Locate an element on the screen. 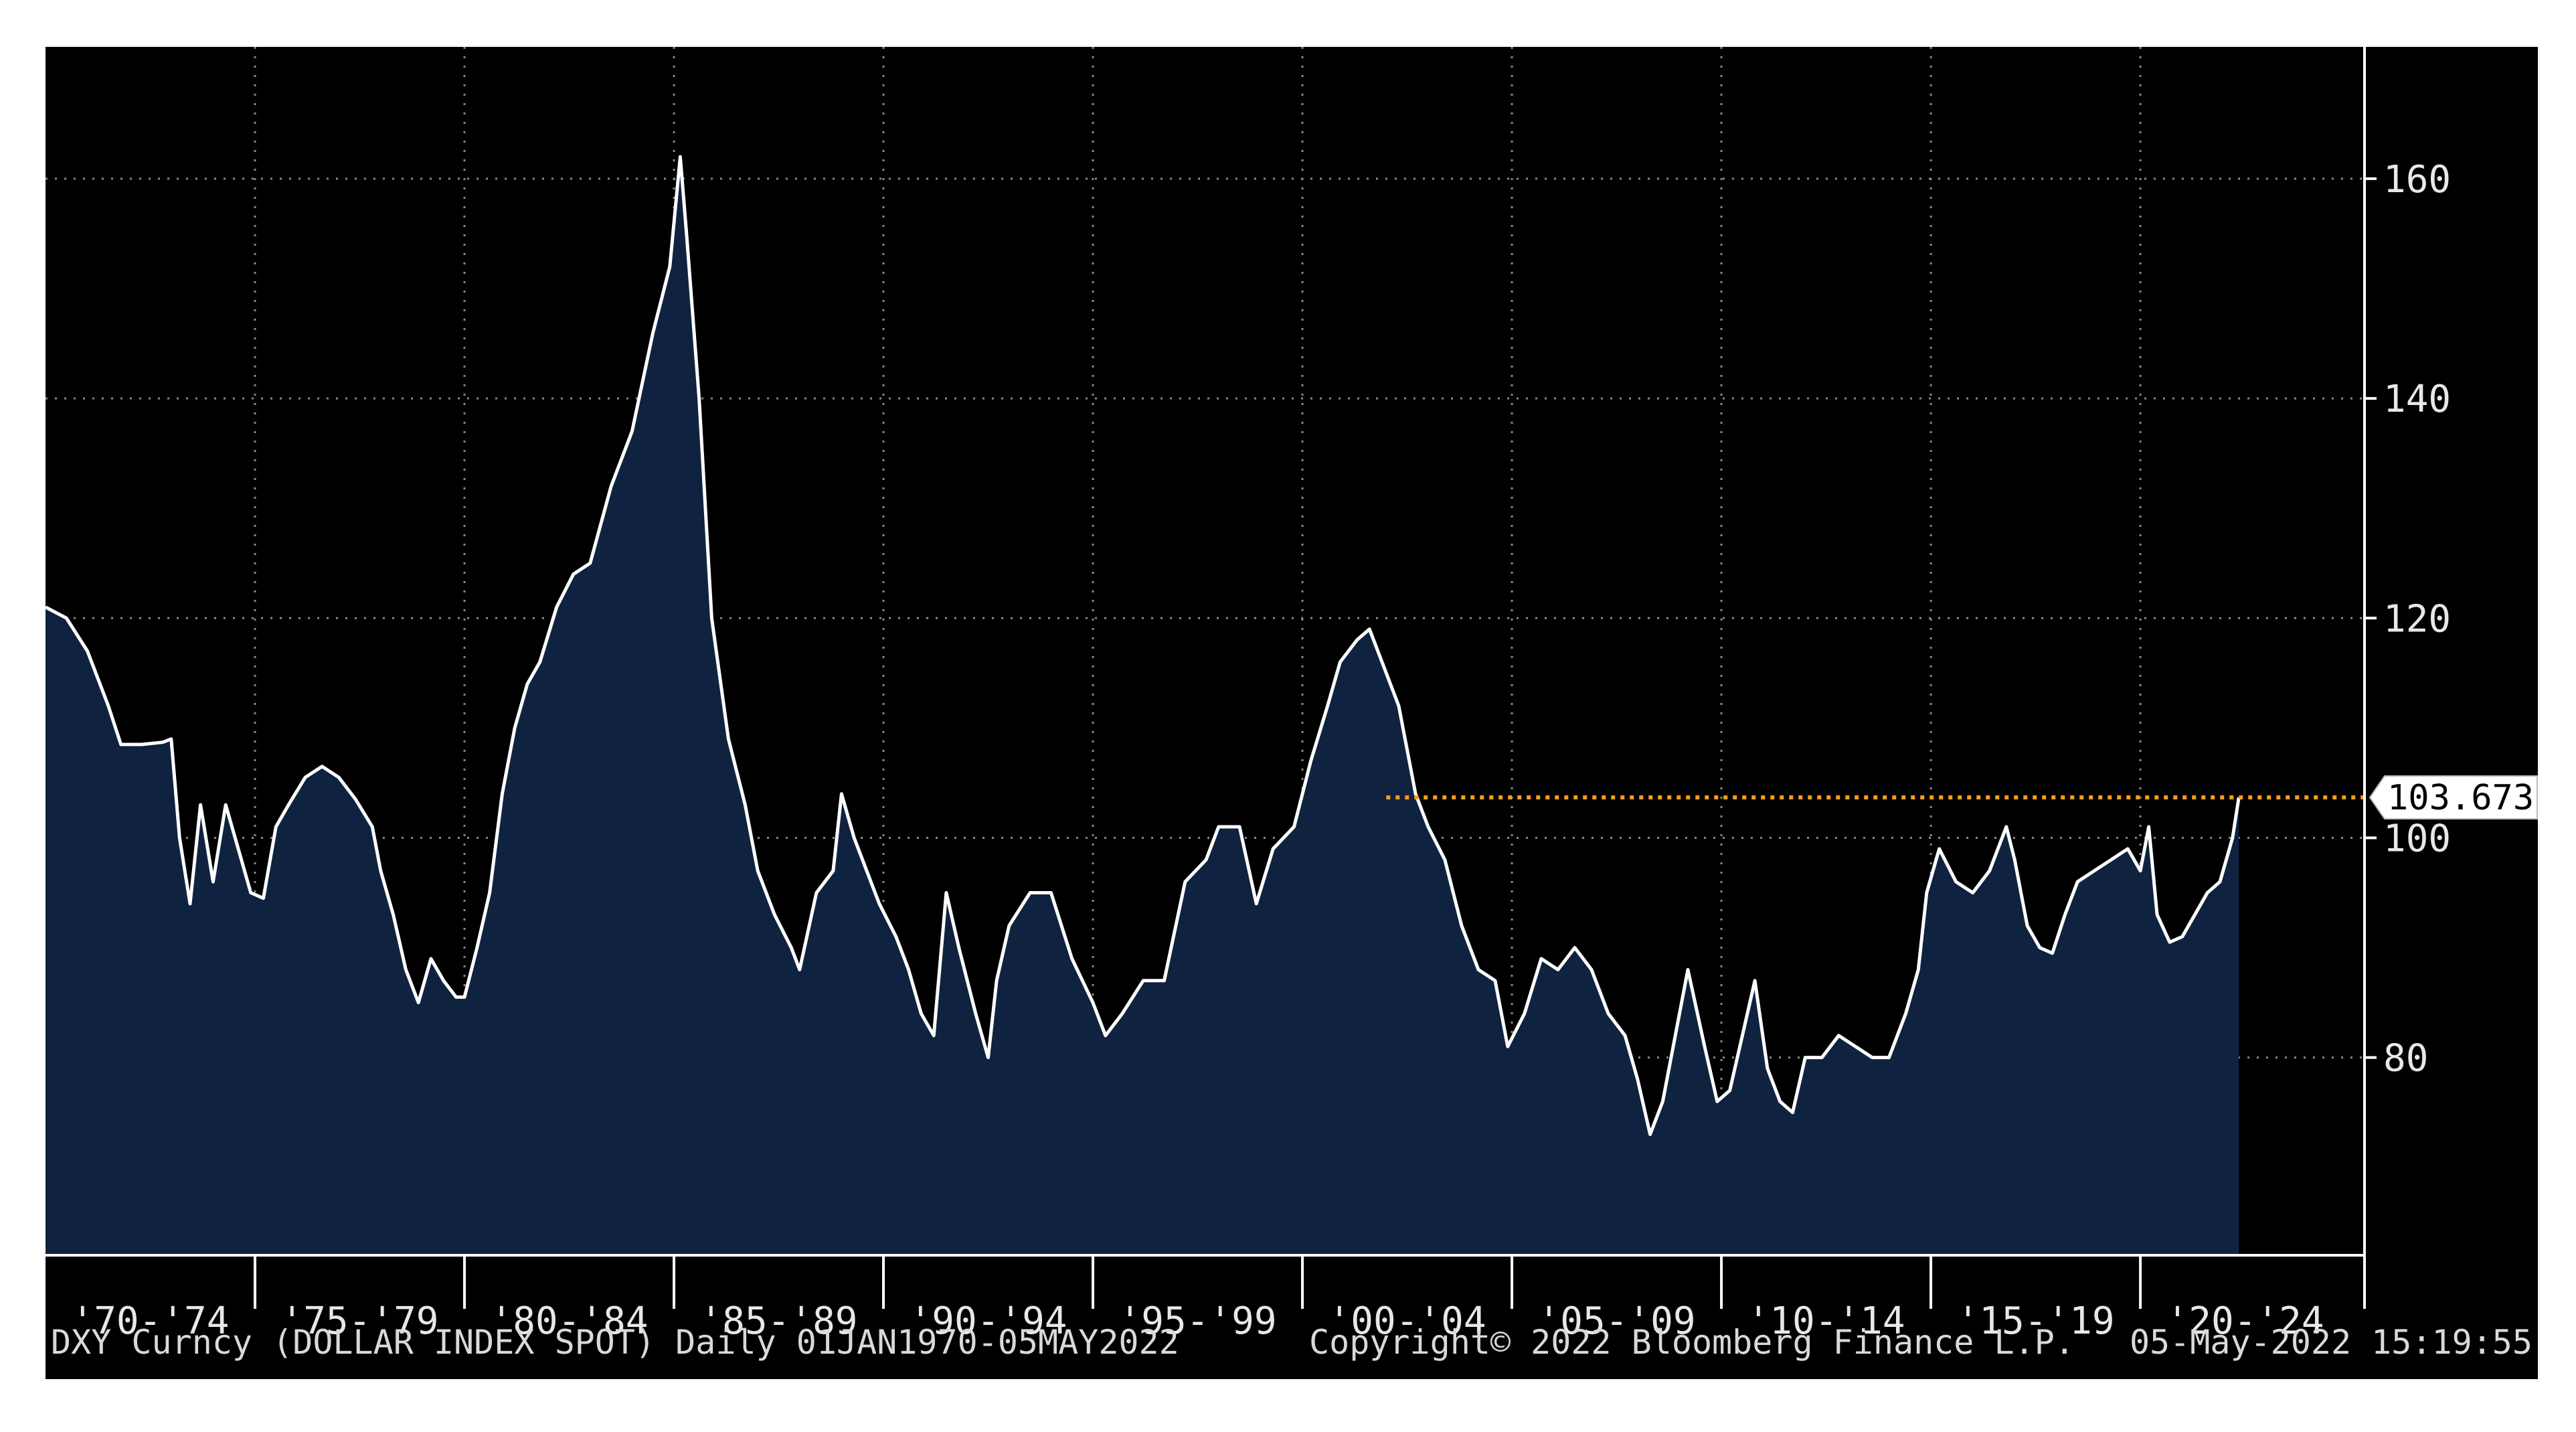  last-value-tag is located at coordinates (2453, 797).